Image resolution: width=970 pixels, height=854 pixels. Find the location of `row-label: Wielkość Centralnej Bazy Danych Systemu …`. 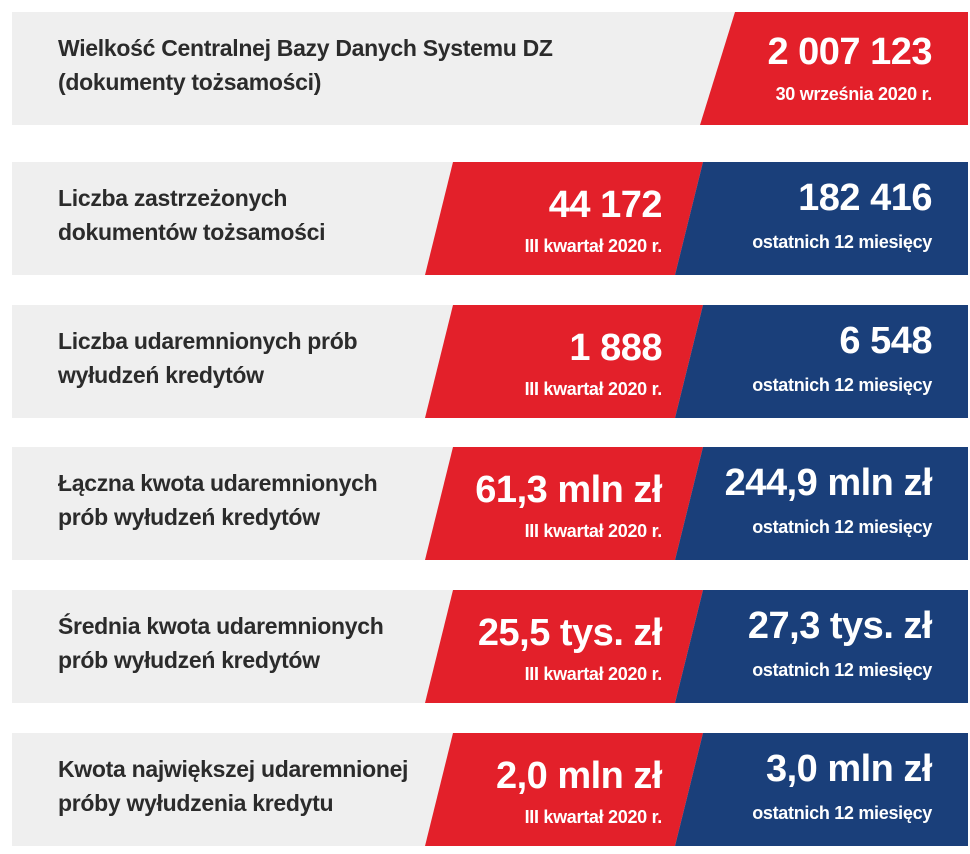

row-label: Wielkość Centralnej Bazy Danych Systemu … is located at coordinates (305, 48).